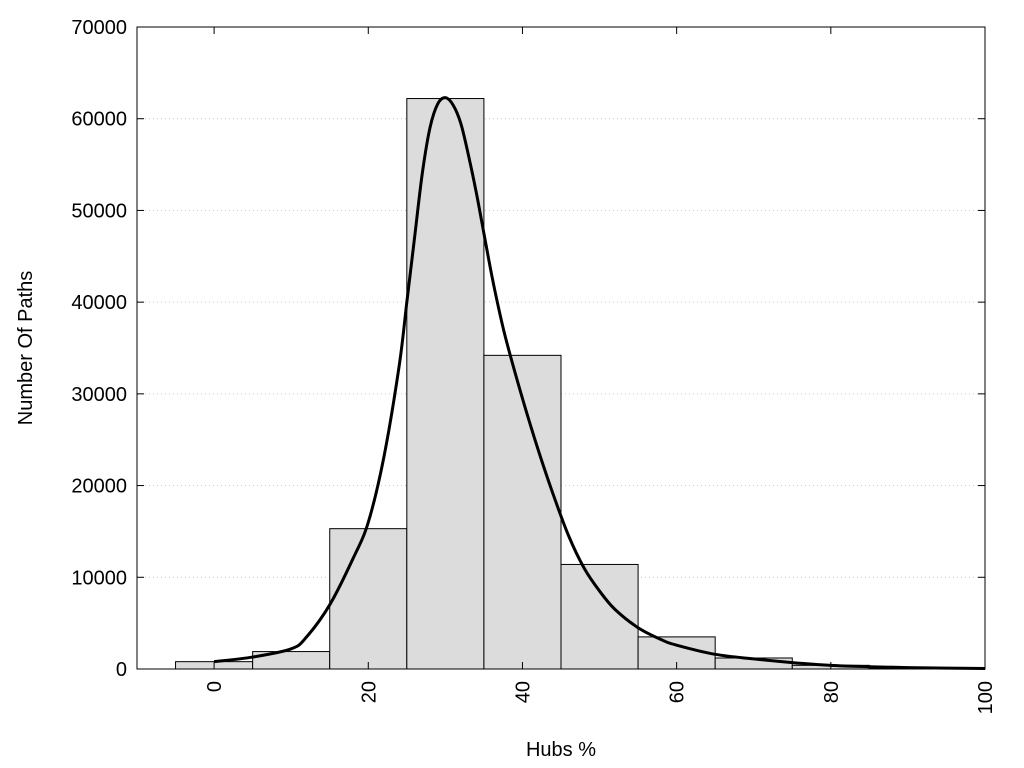 Image resolution: width=1024 pixels, height=768 pixels. I want to click on y-tick-label: 20000, so click(99, 487).